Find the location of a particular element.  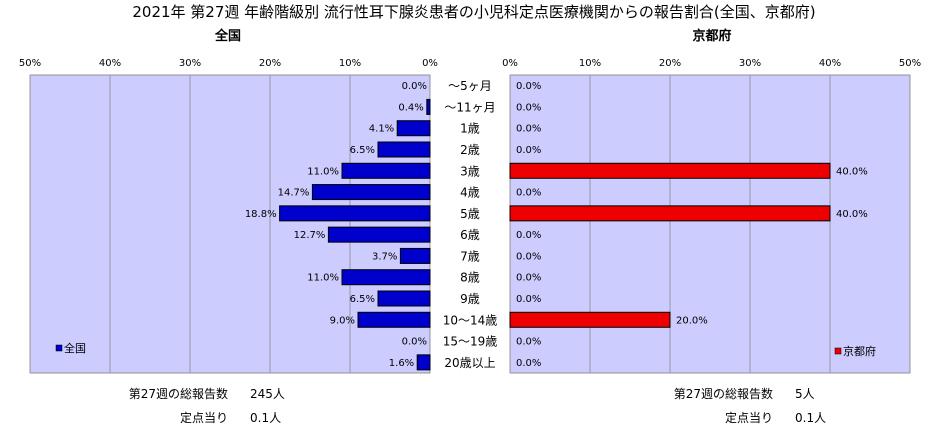

category-label: ～5ヶ月 is located at coordinates (470, 86).